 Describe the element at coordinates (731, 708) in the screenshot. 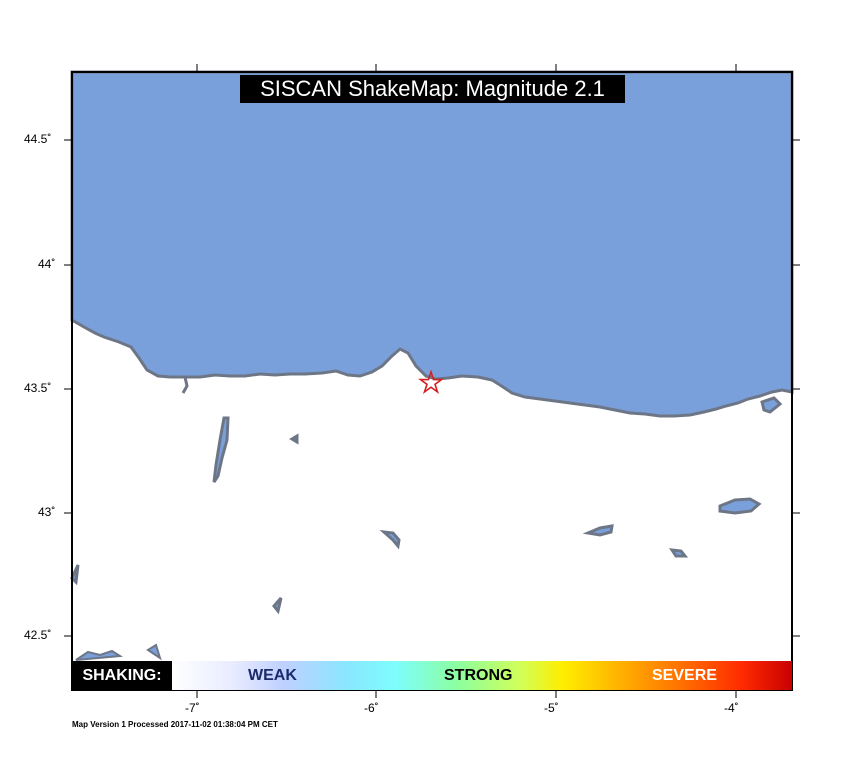

I see `lon-label-minus4: -4˚` at that location.